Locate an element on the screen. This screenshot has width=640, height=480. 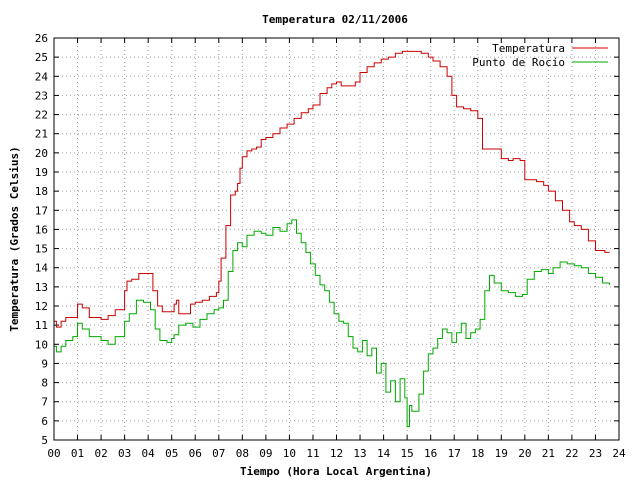
x-tick-label: 09 is located at coordinates (265, 453).